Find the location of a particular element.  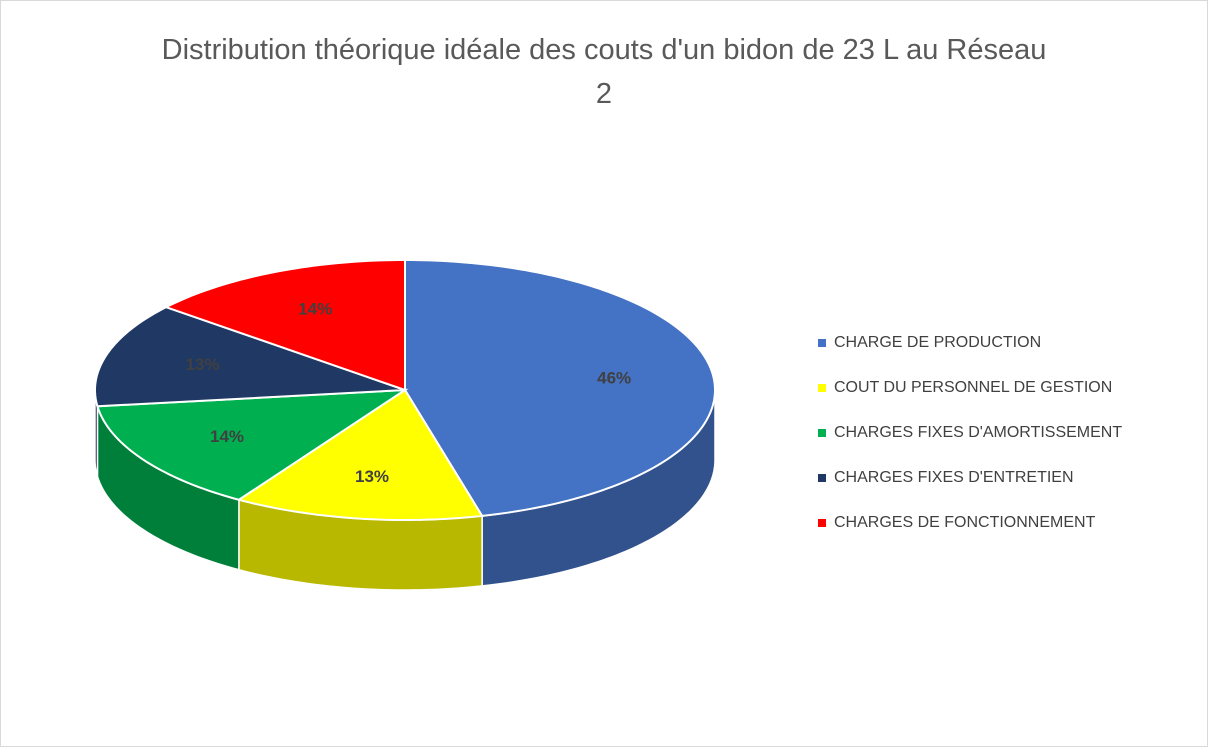

legend-label: CHARGES FIXES D'ENTRETIEN is located at coordinates (954, 477).